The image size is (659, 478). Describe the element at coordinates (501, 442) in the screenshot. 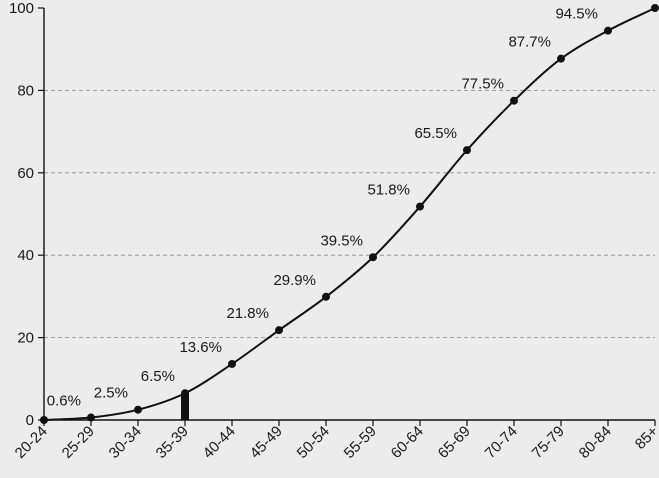

I see `x-tick-label: 70-74` at that location.